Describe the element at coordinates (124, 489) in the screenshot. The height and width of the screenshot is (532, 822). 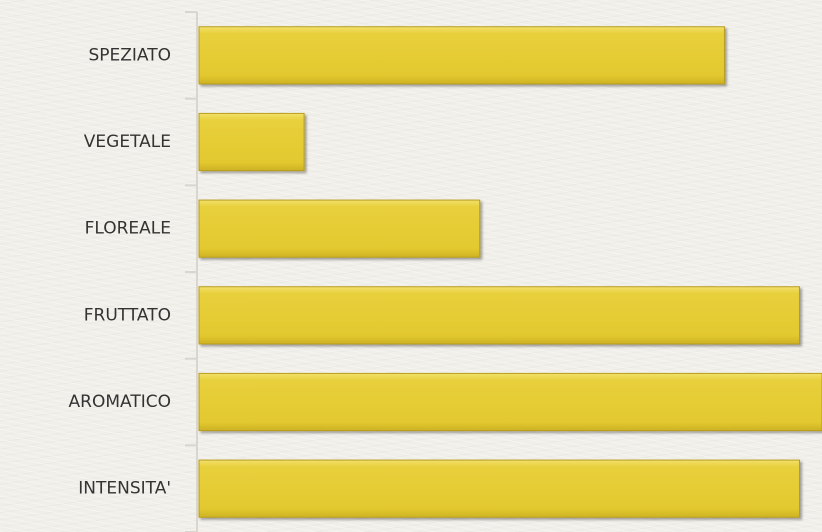
I see `category-label: INTENSITA'` at that location.